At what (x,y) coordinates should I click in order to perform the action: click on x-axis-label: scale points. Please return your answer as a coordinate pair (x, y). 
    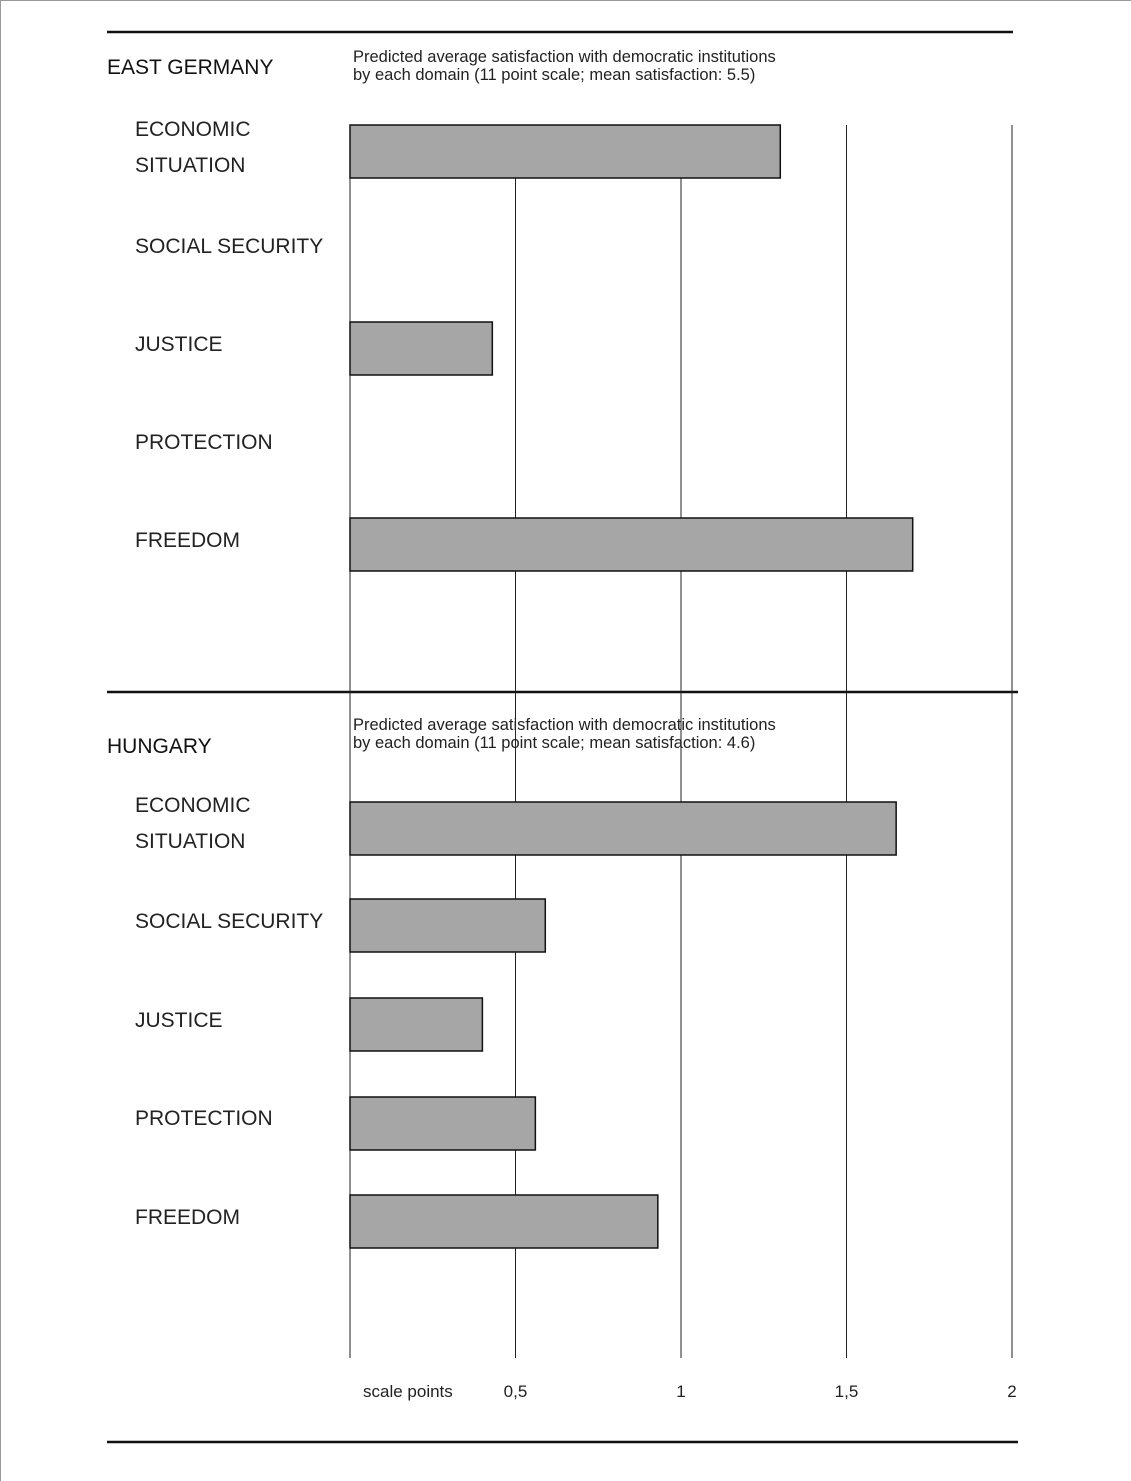
    Looking at the image, I should click on (408, 1391).